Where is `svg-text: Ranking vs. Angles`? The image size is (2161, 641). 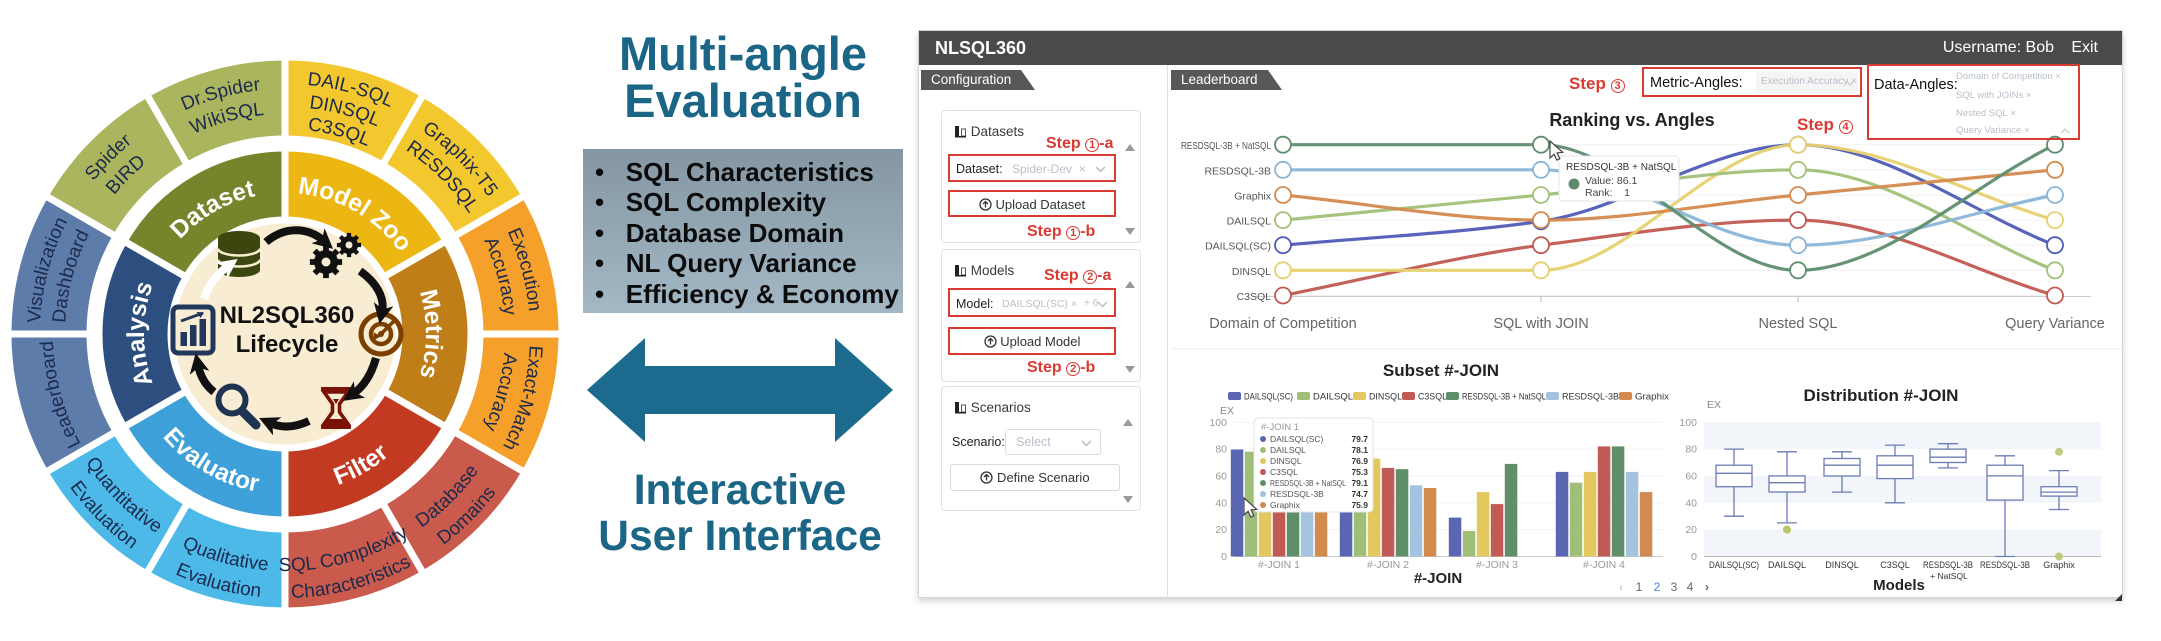 svg-text: Ranking vs. Angles is located at coordinates (1631, 120).